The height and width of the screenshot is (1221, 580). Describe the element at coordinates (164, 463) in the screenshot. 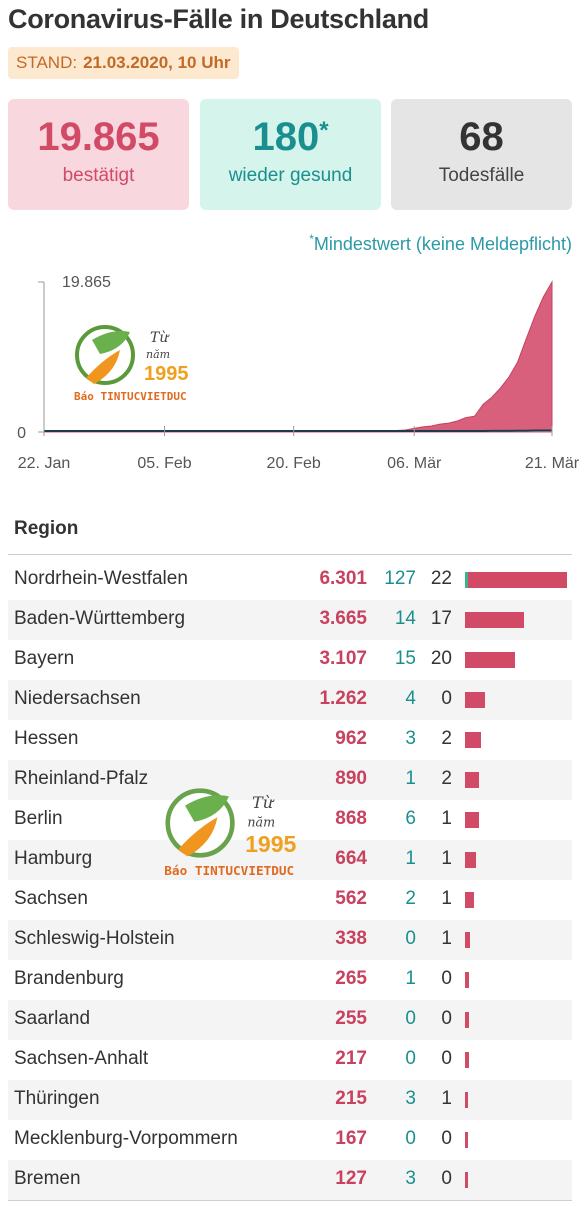

I see `x-tick-label: 05. Feb` at that location.